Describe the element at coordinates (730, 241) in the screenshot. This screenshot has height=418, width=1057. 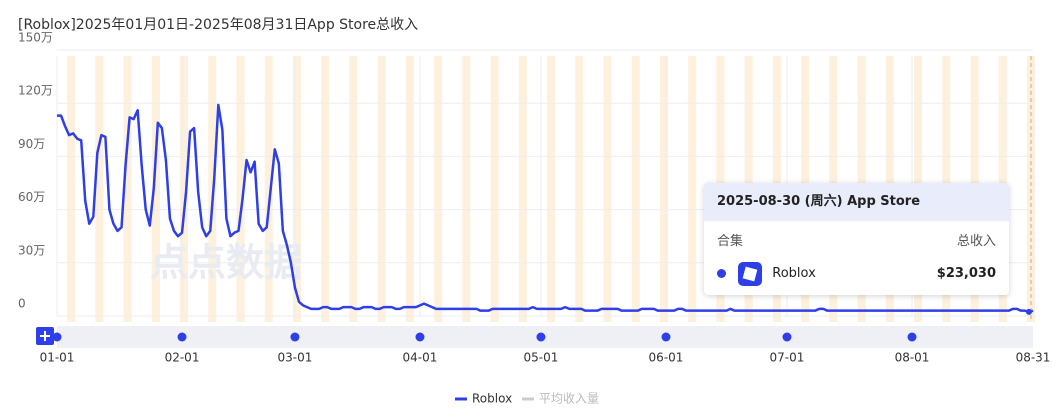
I see `tooltip-col: 合集` at that location.